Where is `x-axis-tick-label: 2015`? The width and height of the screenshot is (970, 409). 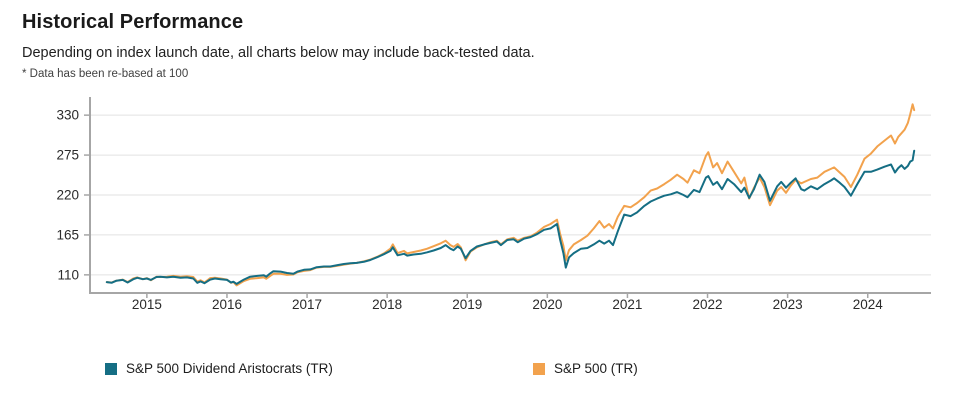
x-axis-tick-label: 2015 is located at coordinates (147, 304).